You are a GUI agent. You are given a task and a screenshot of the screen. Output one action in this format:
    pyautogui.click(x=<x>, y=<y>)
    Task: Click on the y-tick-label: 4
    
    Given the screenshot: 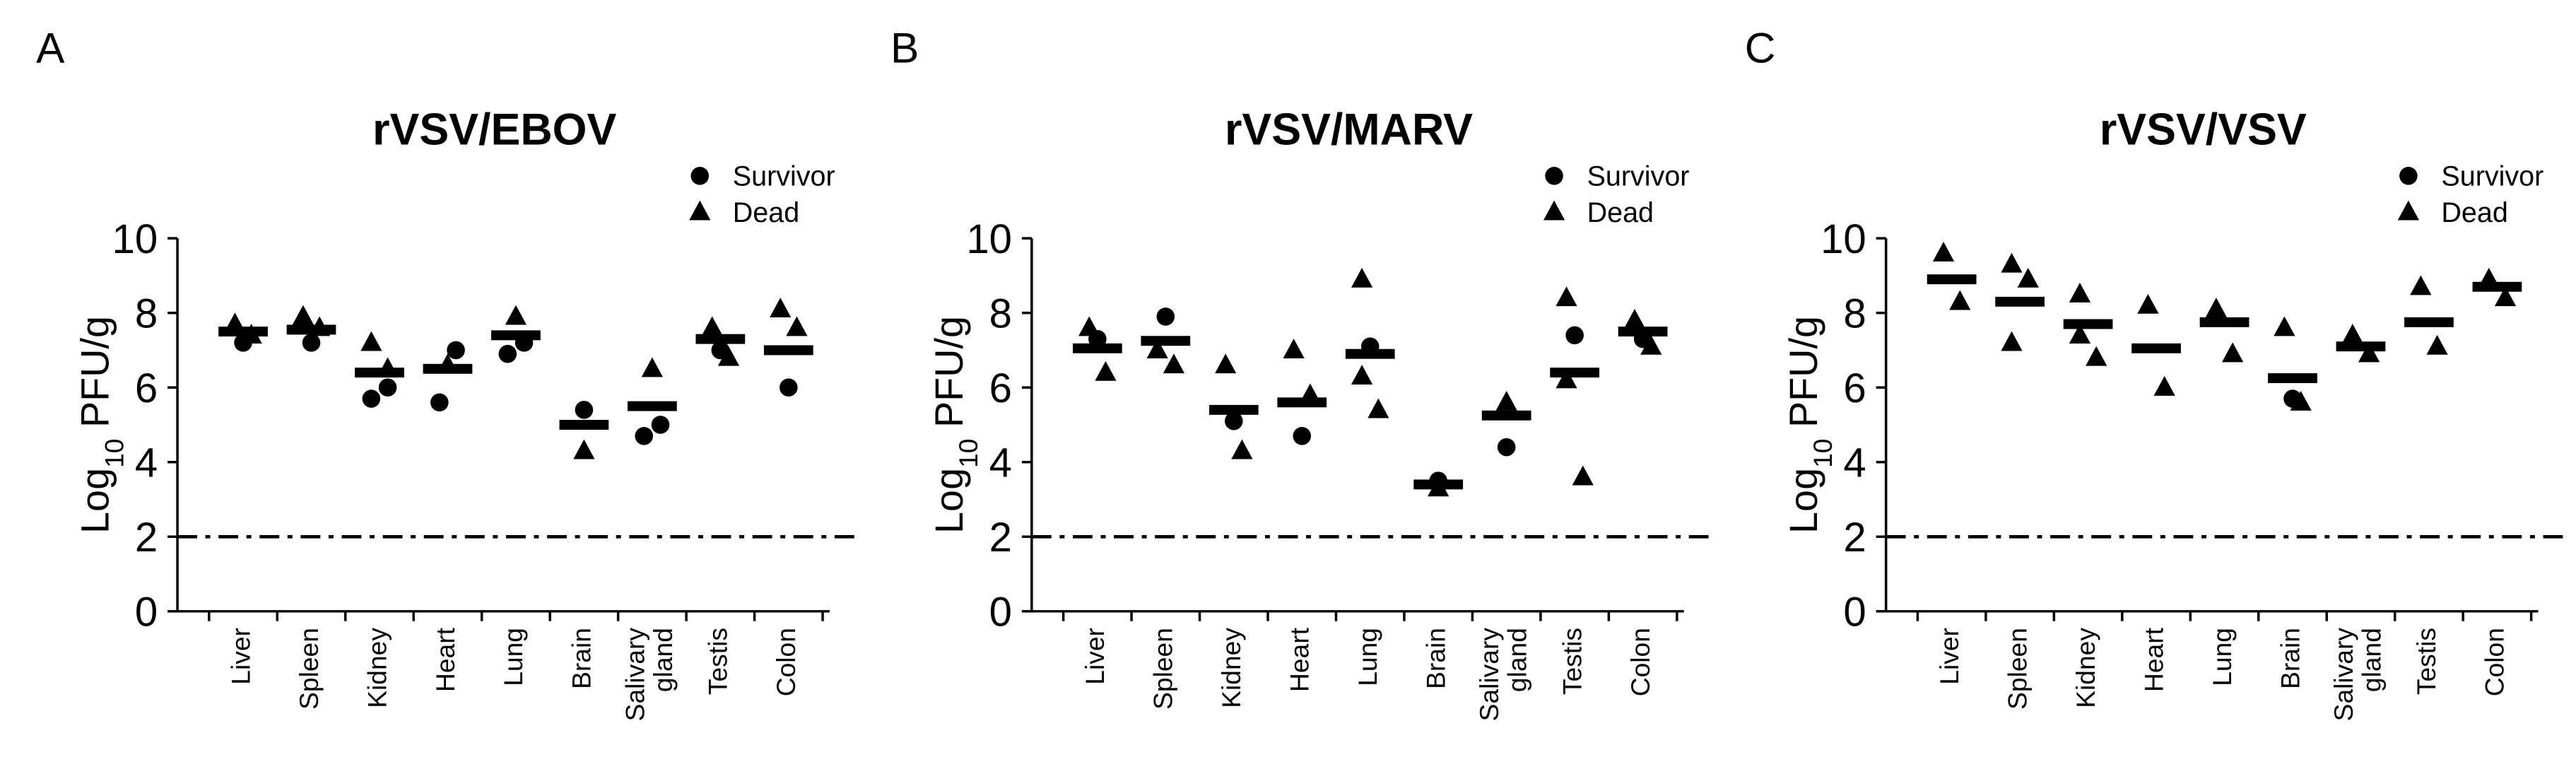 What is the action you would take?
    pyautogui.click(x=1000, y=463)
    